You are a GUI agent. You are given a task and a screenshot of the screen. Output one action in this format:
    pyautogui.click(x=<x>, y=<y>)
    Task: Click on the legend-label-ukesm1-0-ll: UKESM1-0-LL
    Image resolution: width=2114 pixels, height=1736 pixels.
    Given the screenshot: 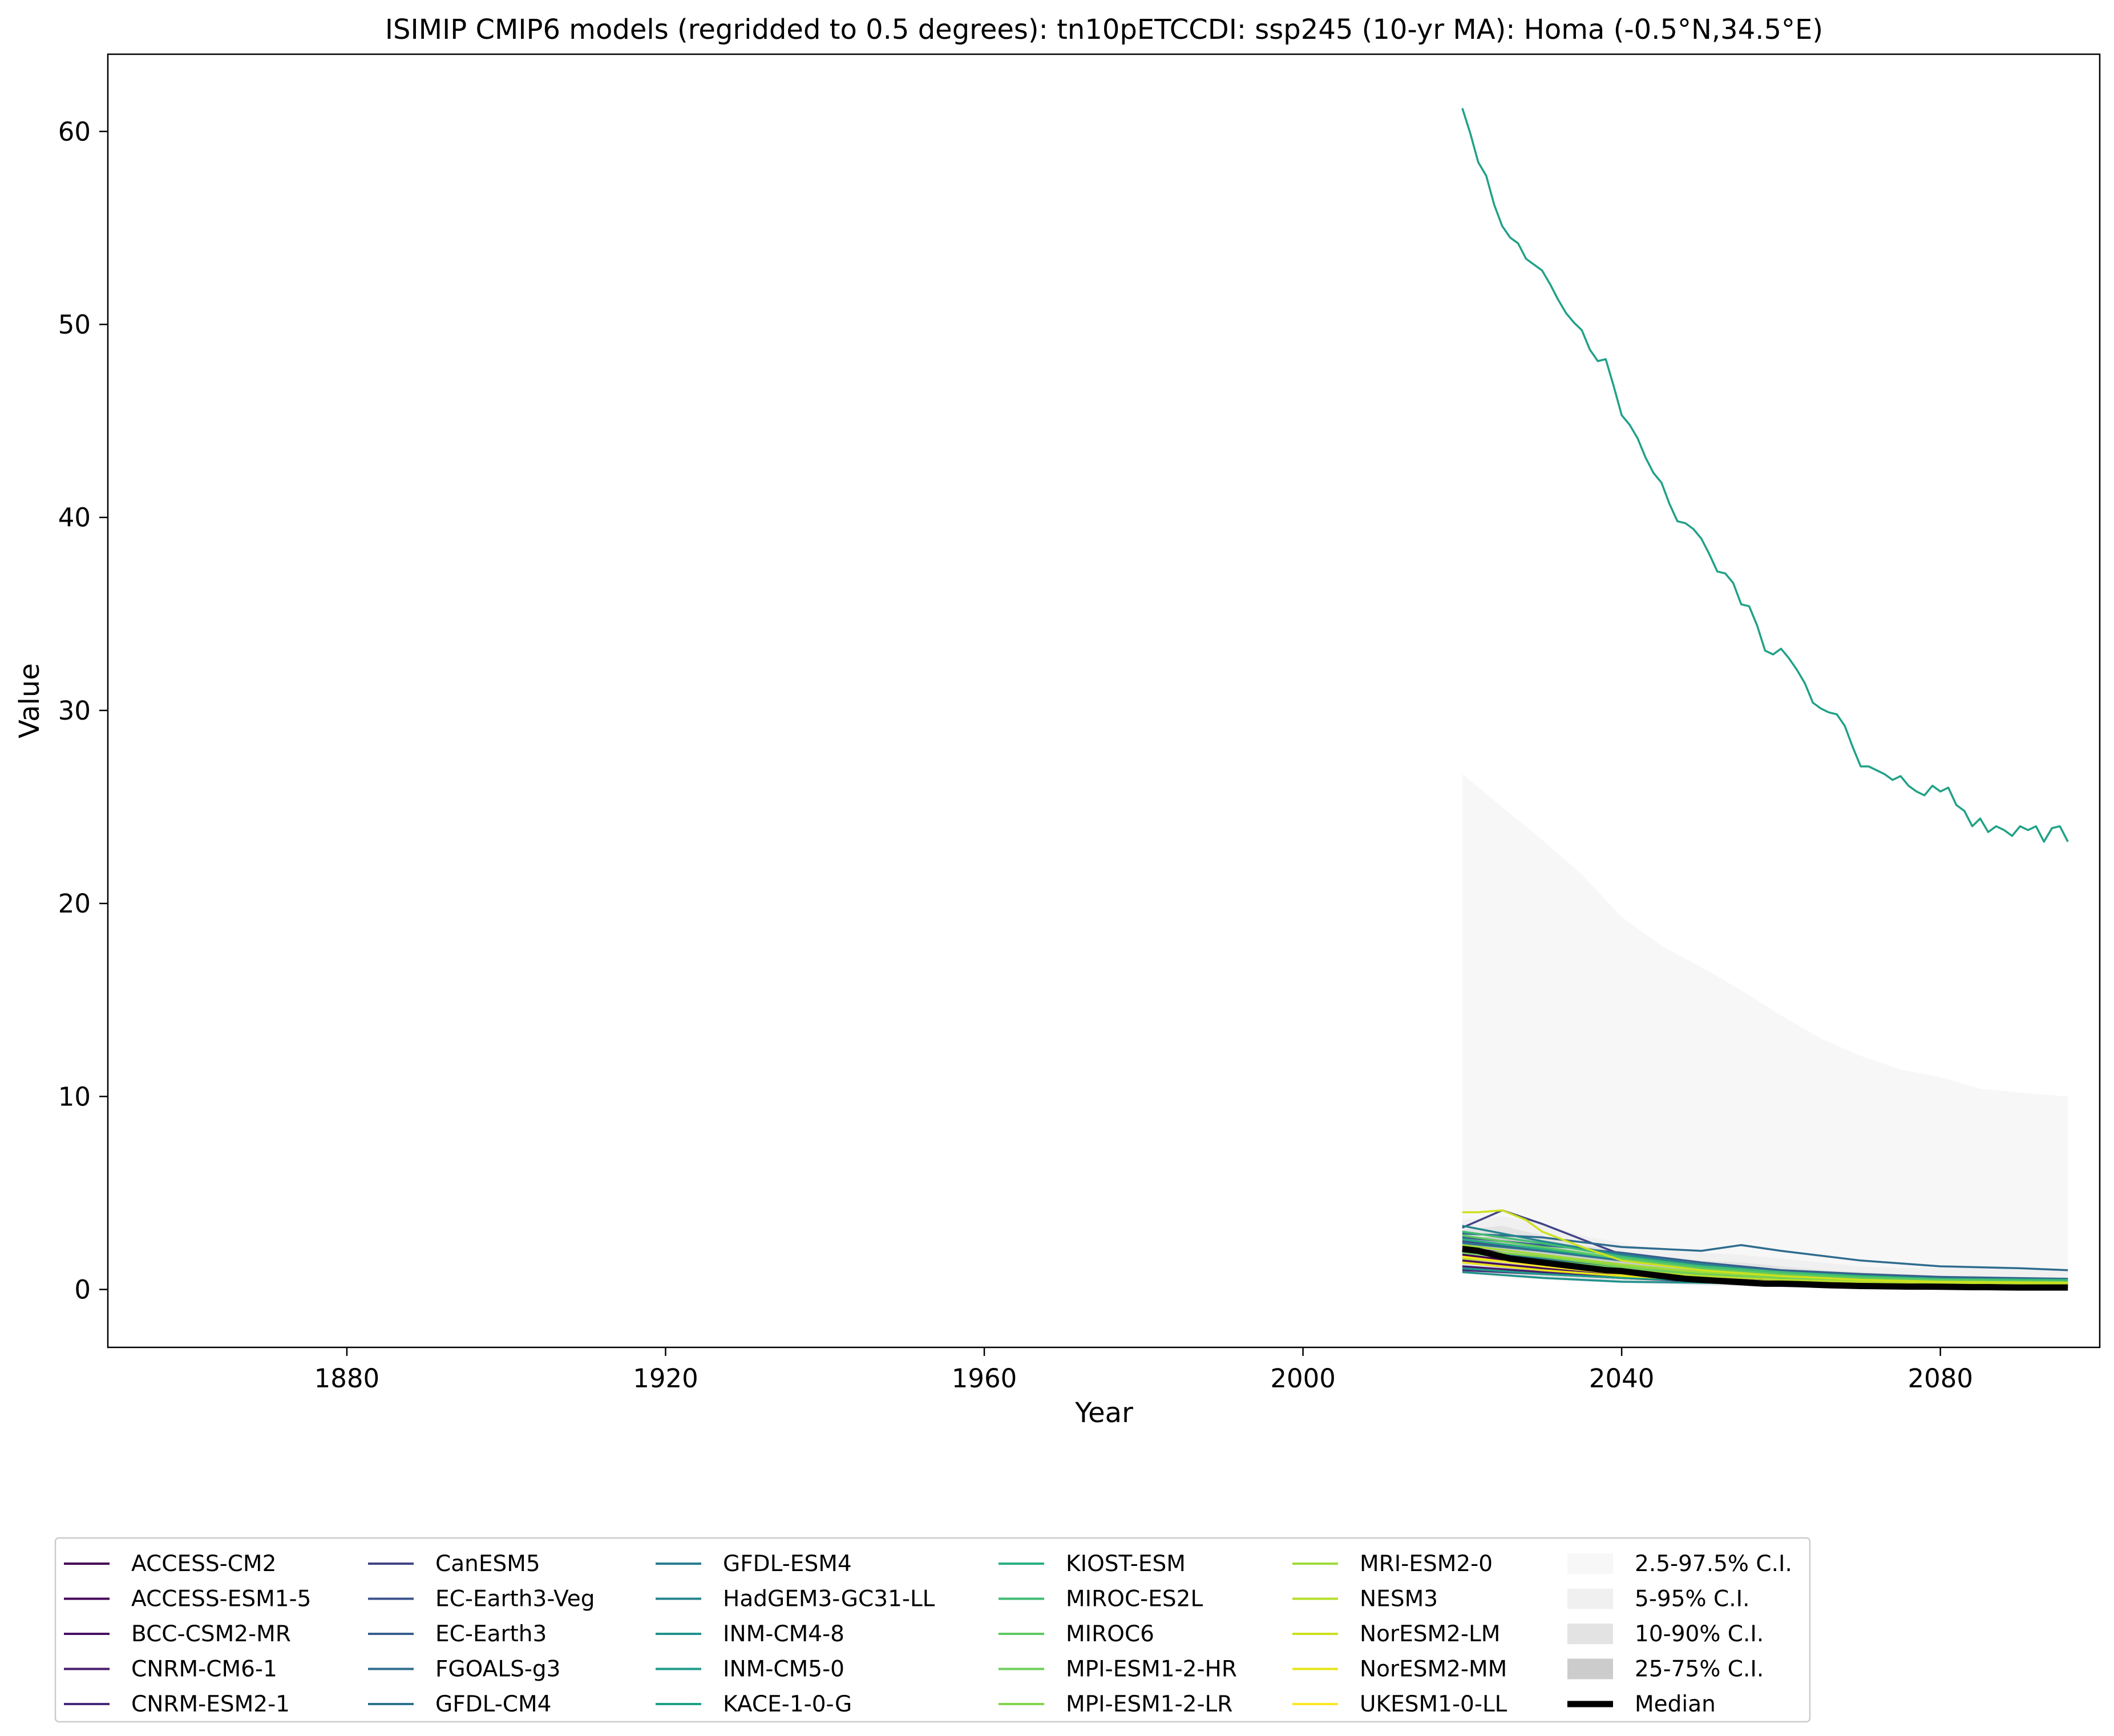 What is the action you would take?
    pyautogui.click(x=1433, y=1704)
    